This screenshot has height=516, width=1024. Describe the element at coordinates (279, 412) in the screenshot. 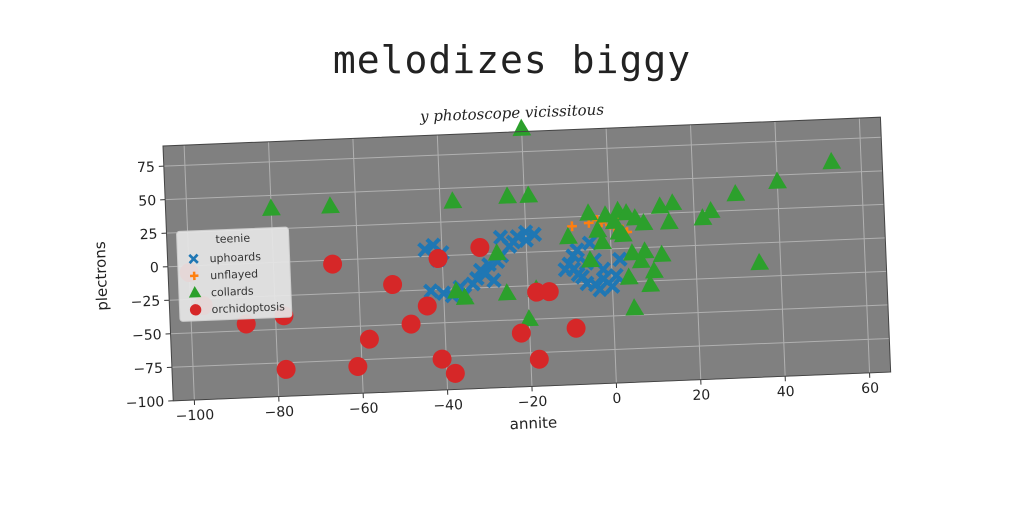

I see `x-tick-label: −80` at that location.